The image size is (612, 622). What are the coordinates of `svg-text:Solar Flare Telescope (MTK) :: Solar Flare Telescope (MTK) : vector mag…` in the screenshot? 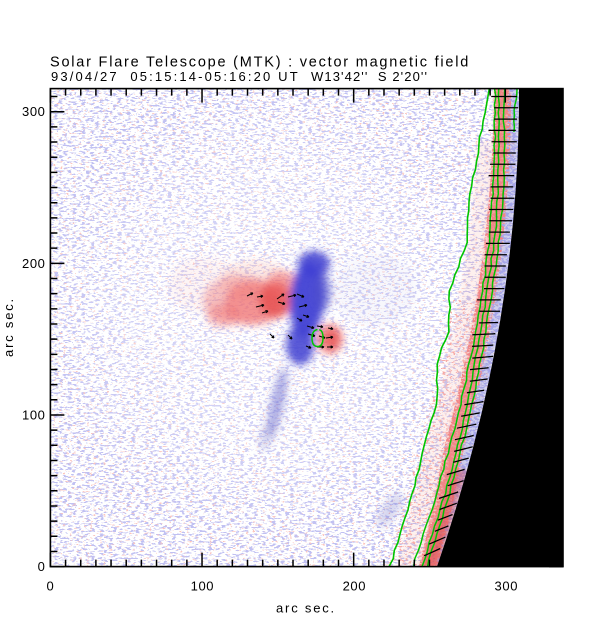 It's located at (260, 62).